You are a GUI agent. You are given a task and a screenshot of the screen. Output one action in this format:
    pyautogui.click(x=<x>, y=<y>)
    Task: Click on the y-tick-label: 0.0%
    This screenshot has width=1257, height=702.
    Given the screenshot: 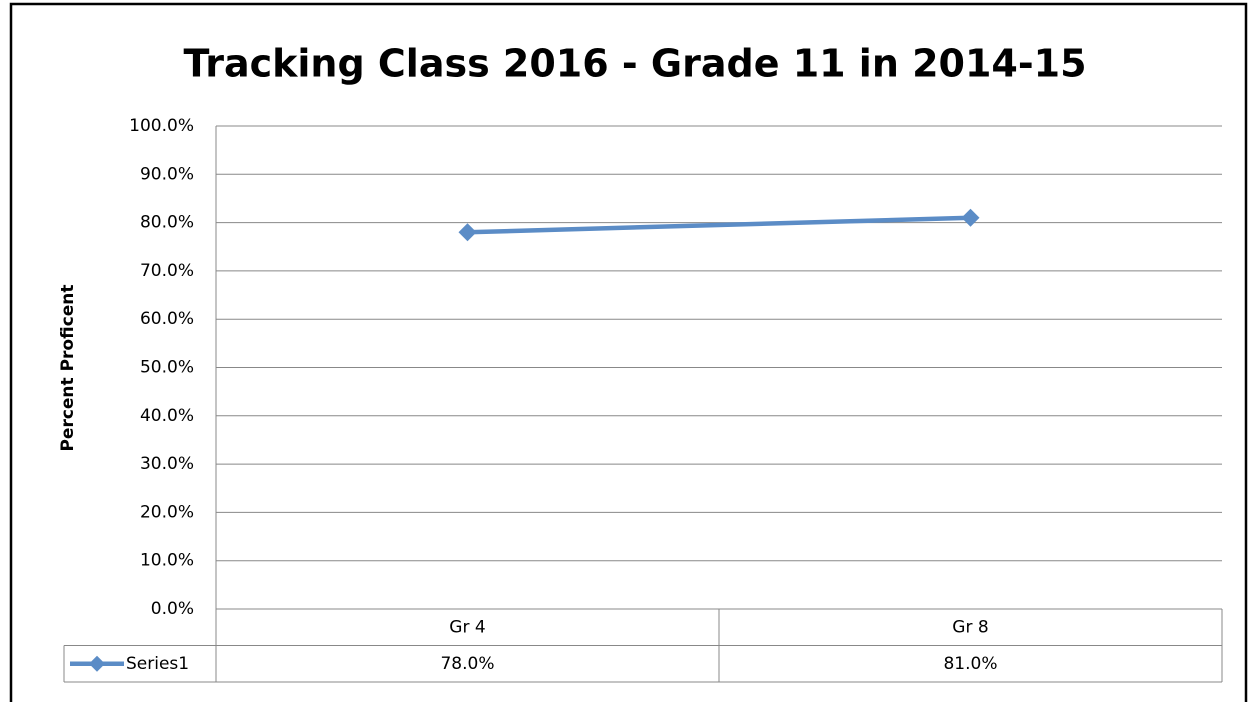 What is the action you would take?
    pyautogui.click(x=172, y=609)
    